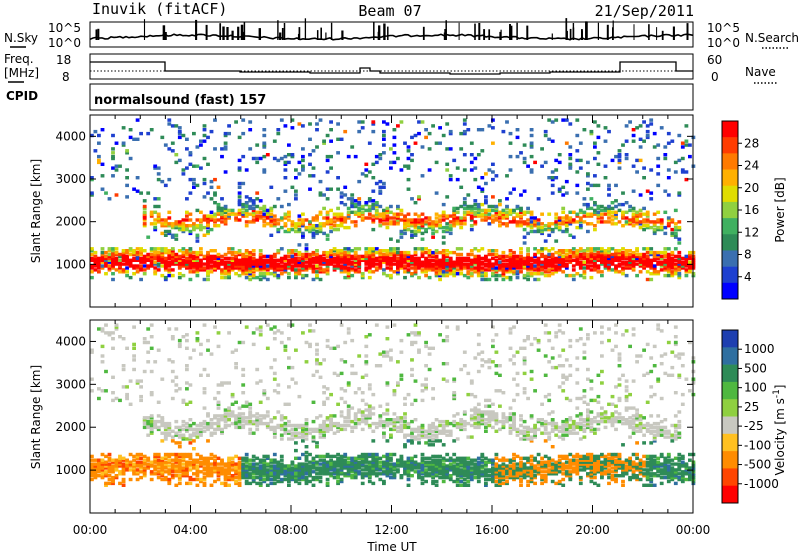 The height and width of the screenshot is (558, 800). Describe the element at coordinates (19, 59) in the screenshot. I see `freq-label: Freq.` at that location.